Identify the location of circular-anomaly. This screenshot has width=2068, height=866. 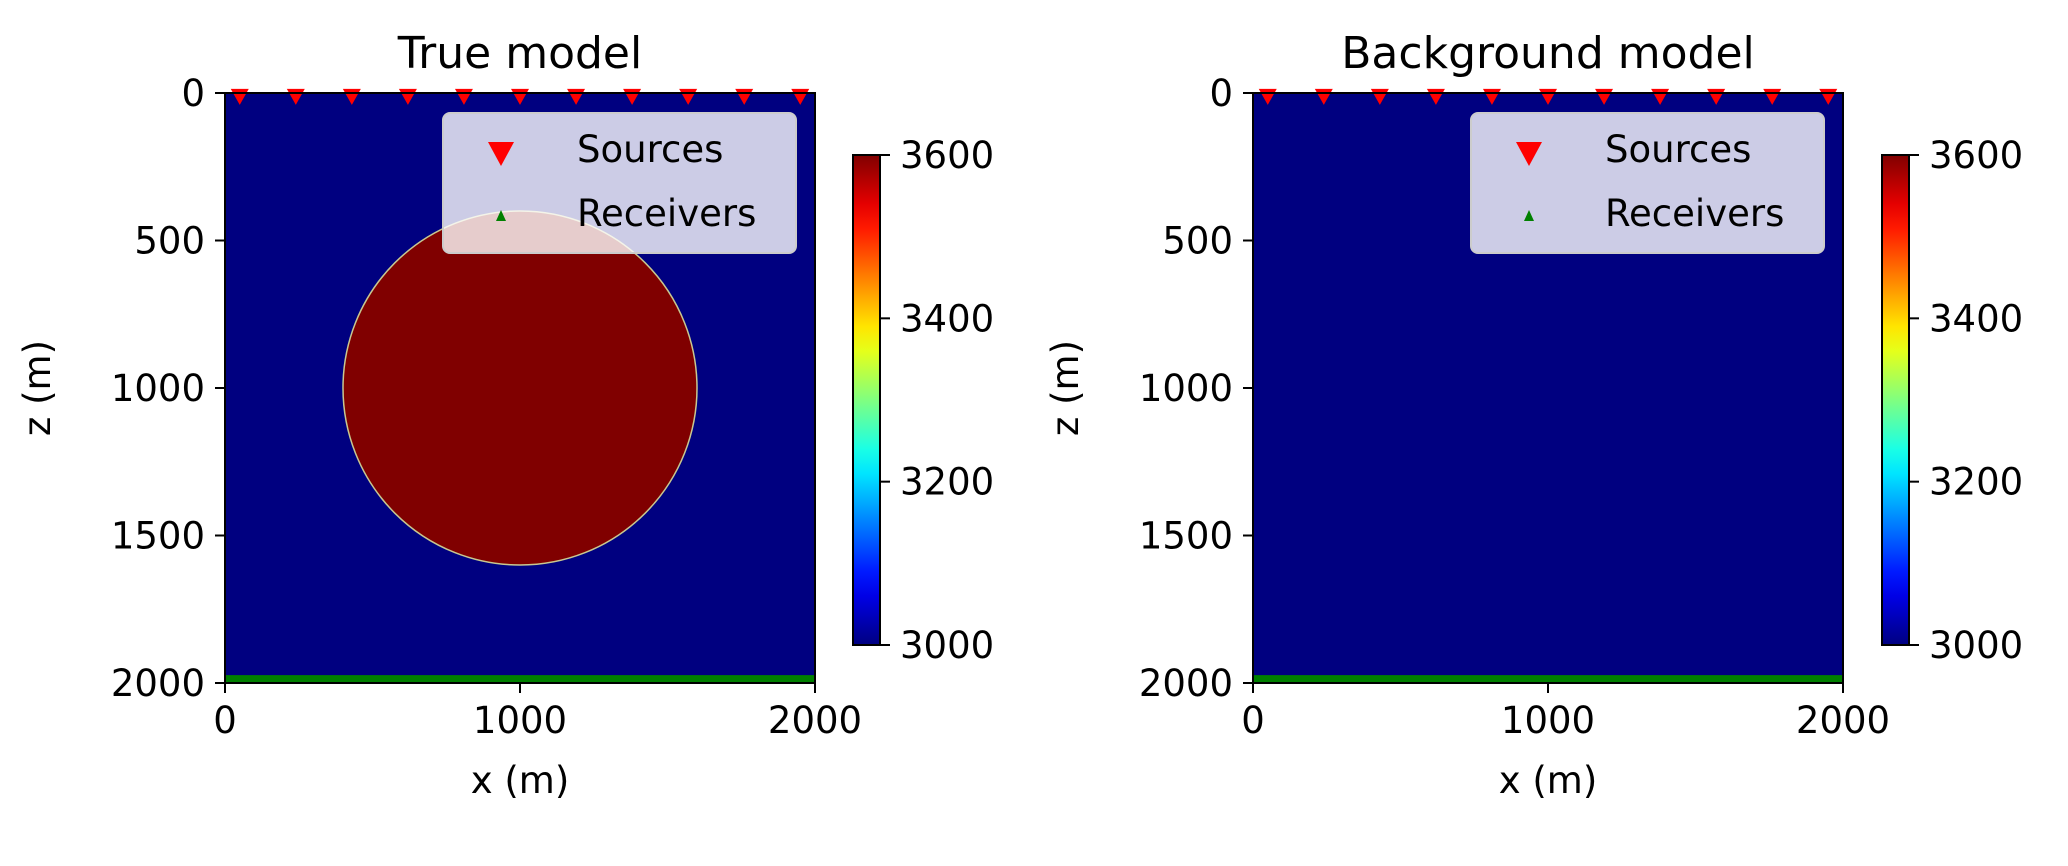
(520, 388).